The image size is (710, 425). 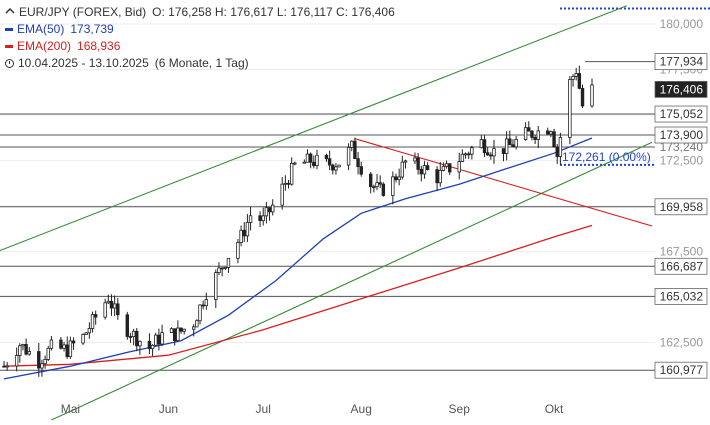 I want to click on legend-ema50-row: EMA(50) 173,739, so click(x=200, y=29).